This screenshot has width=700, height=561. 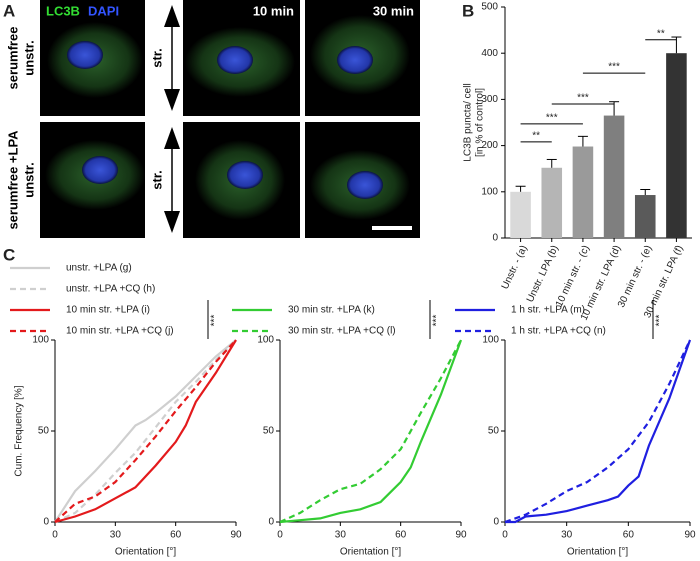 I want to click on legend-label: 1 h str. +LPA (m), so click(x=548, y=310).